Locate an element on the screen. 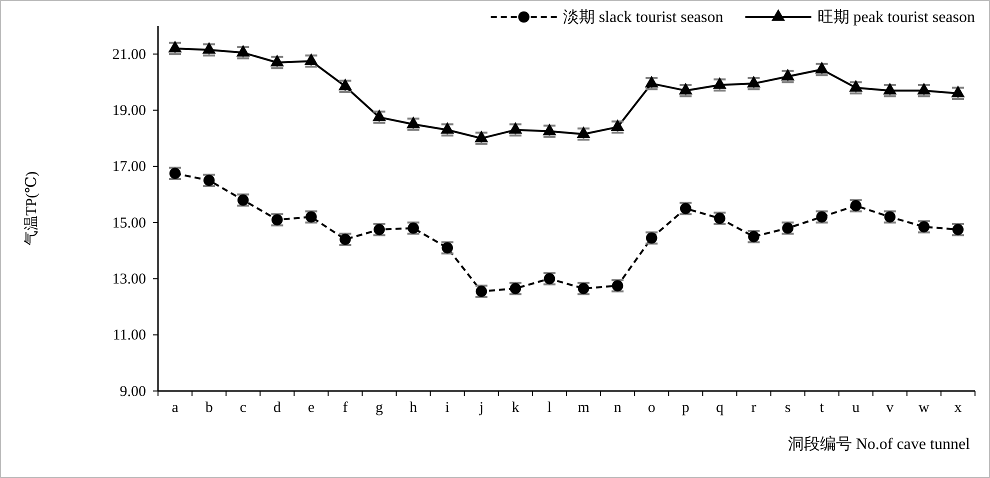 Image resolution: width=990 pixels, height=478 pixels. x-tick-label: m is located at coordinates (584, 408).